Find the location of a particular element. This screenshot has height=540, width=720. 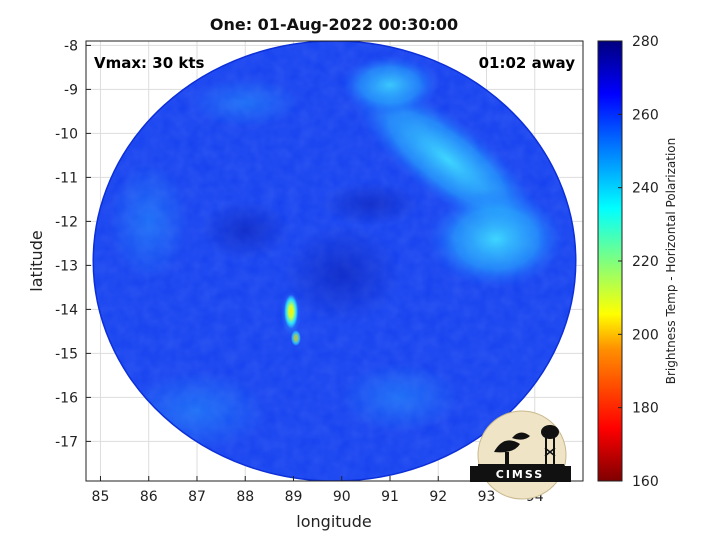

eye-core is located at coordinates (291, 311).